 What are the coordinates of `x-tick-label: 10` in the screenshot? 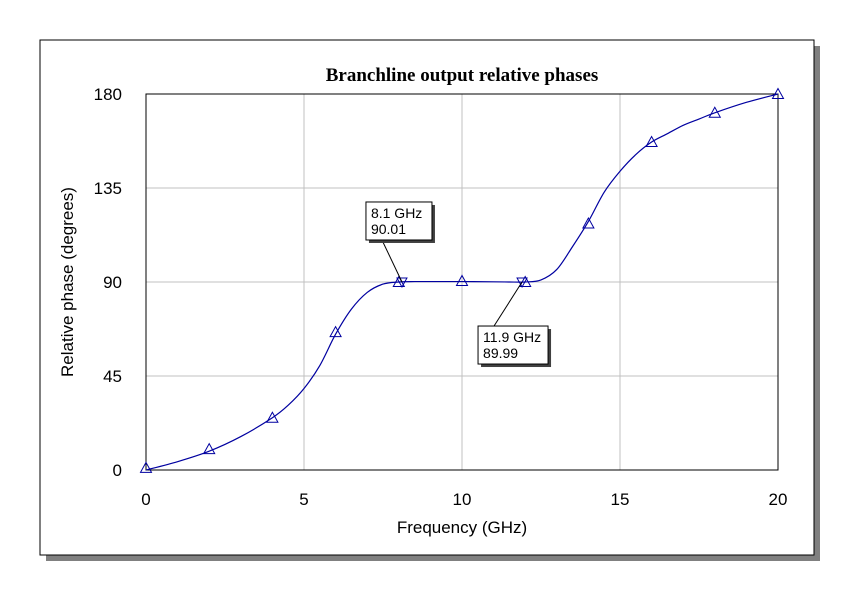 It's located at (462, 499).